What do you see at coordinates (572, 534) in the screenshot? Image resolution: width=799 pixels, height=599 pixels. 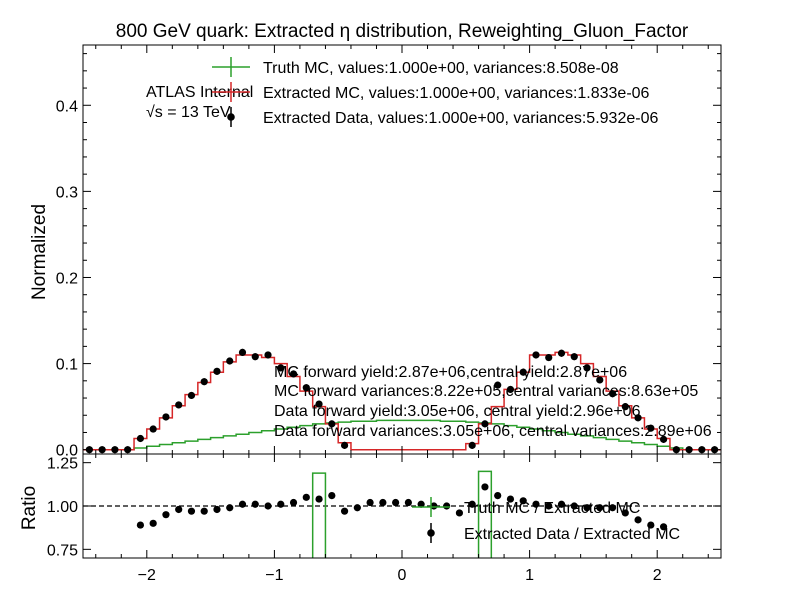 I see `legend-data-ratio-label: Extracted Data / Extracted MC` at bounding box center [572, 534].